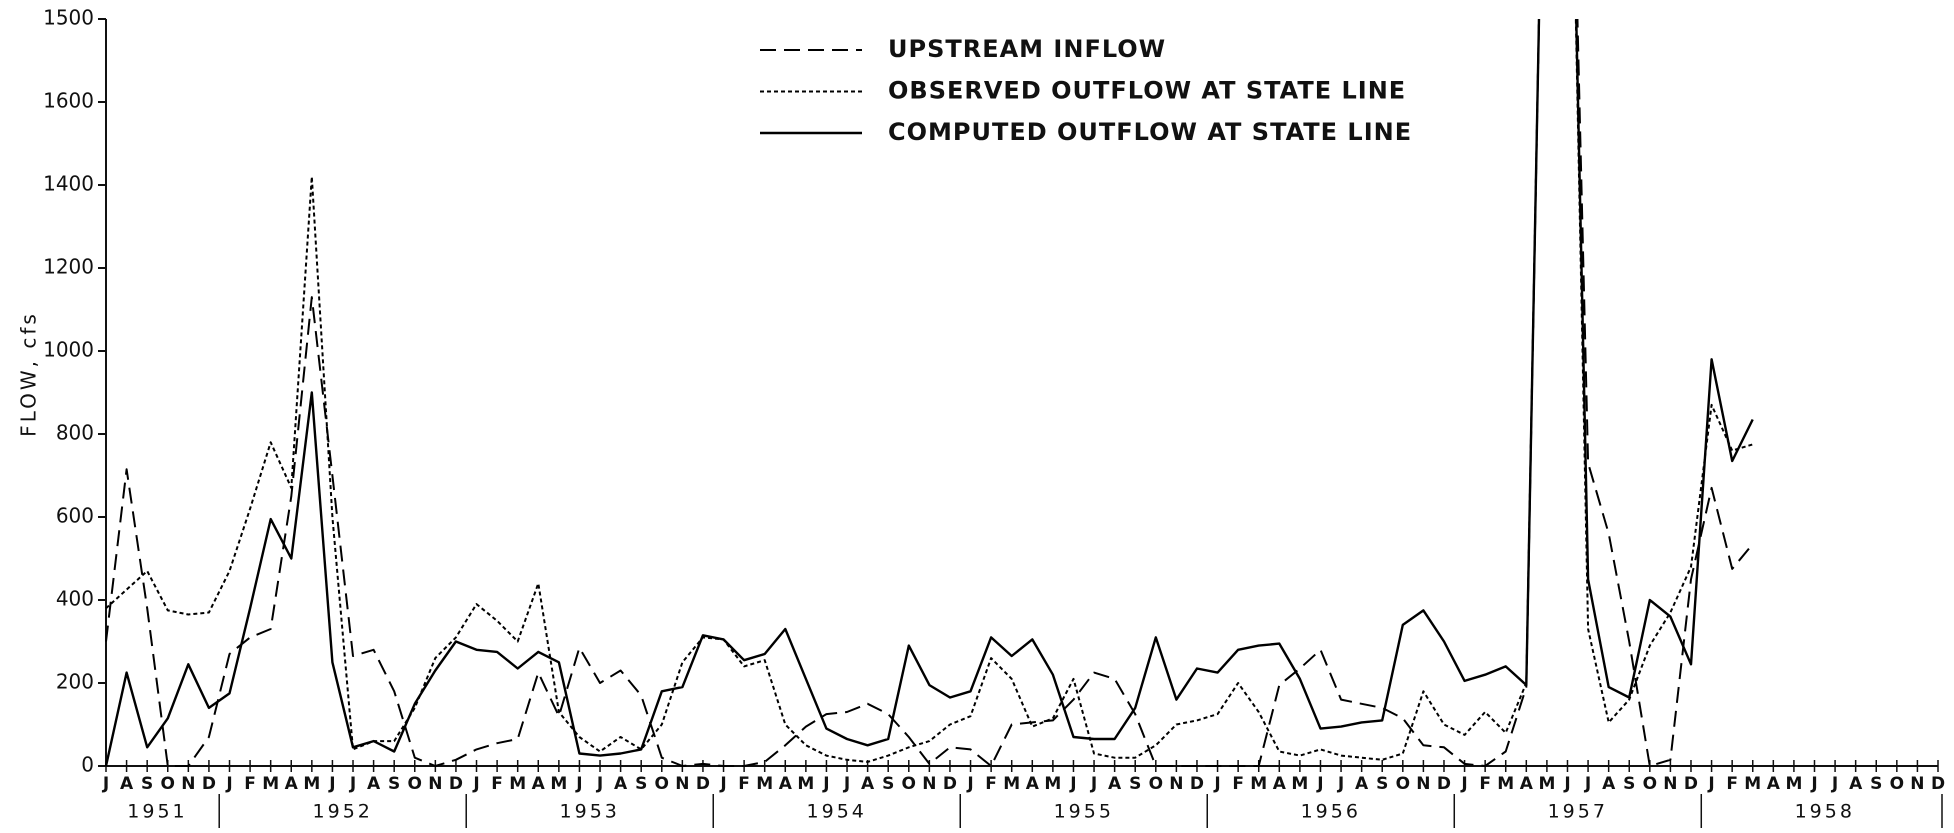  What do you see at coordinates (75, 599) in the screenshot?
I see `y-tick-label: 400` at bounding box center [75, 599].